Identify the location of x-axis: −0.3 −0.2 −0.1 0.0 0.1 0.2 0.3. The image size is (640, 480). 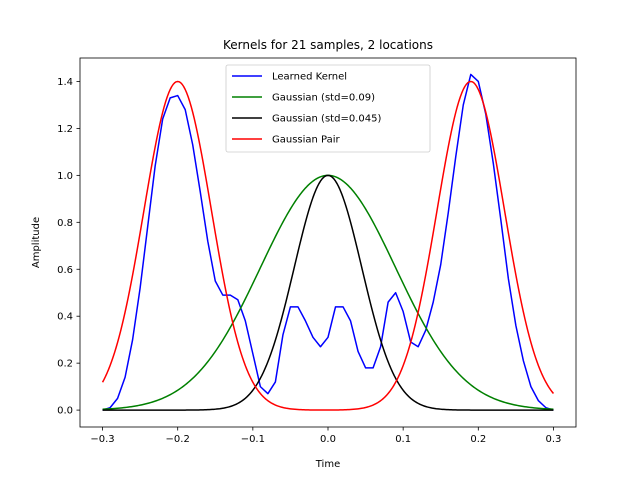
(325, 436).